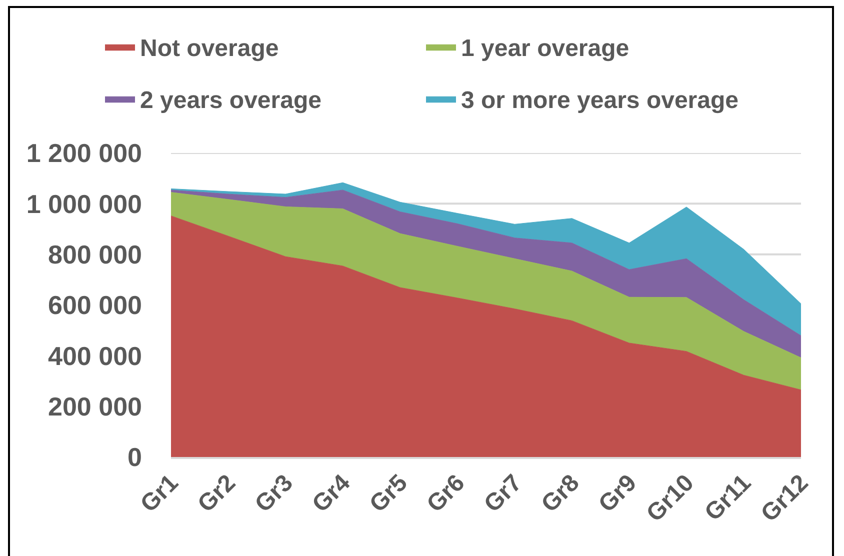 This screenshot has height=556, width=844. Describe the element at coordinates (560, 493) in the screenshot. I see `x-tick-label: Gr8` at that location.